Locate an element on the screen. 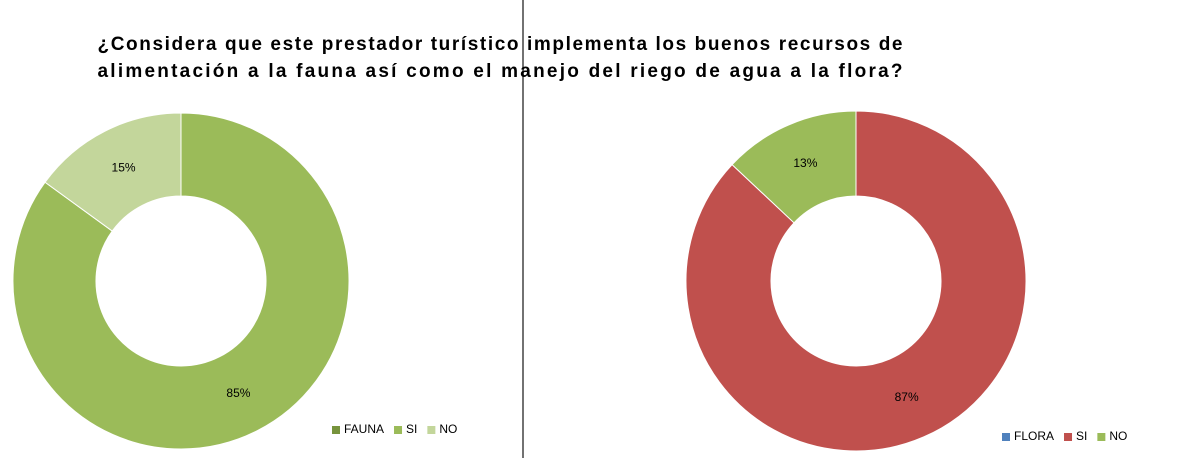 This screenshot has width=1178, height=458. legend-label: FAUNA is located at coordinates (364, 429).